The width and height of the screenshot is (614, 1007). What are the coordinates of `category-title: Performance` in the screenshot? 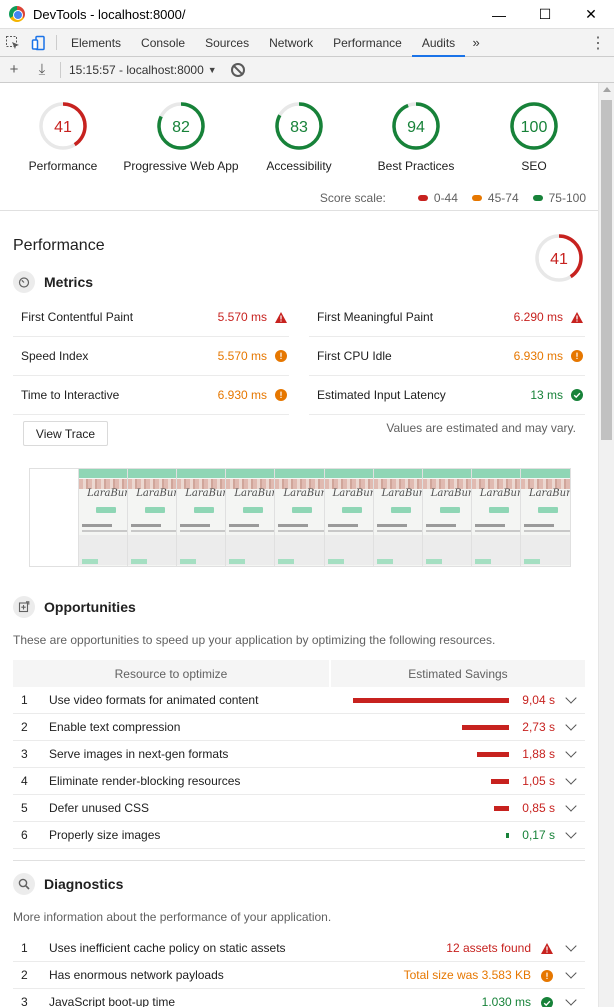 It's located at (59, 245).